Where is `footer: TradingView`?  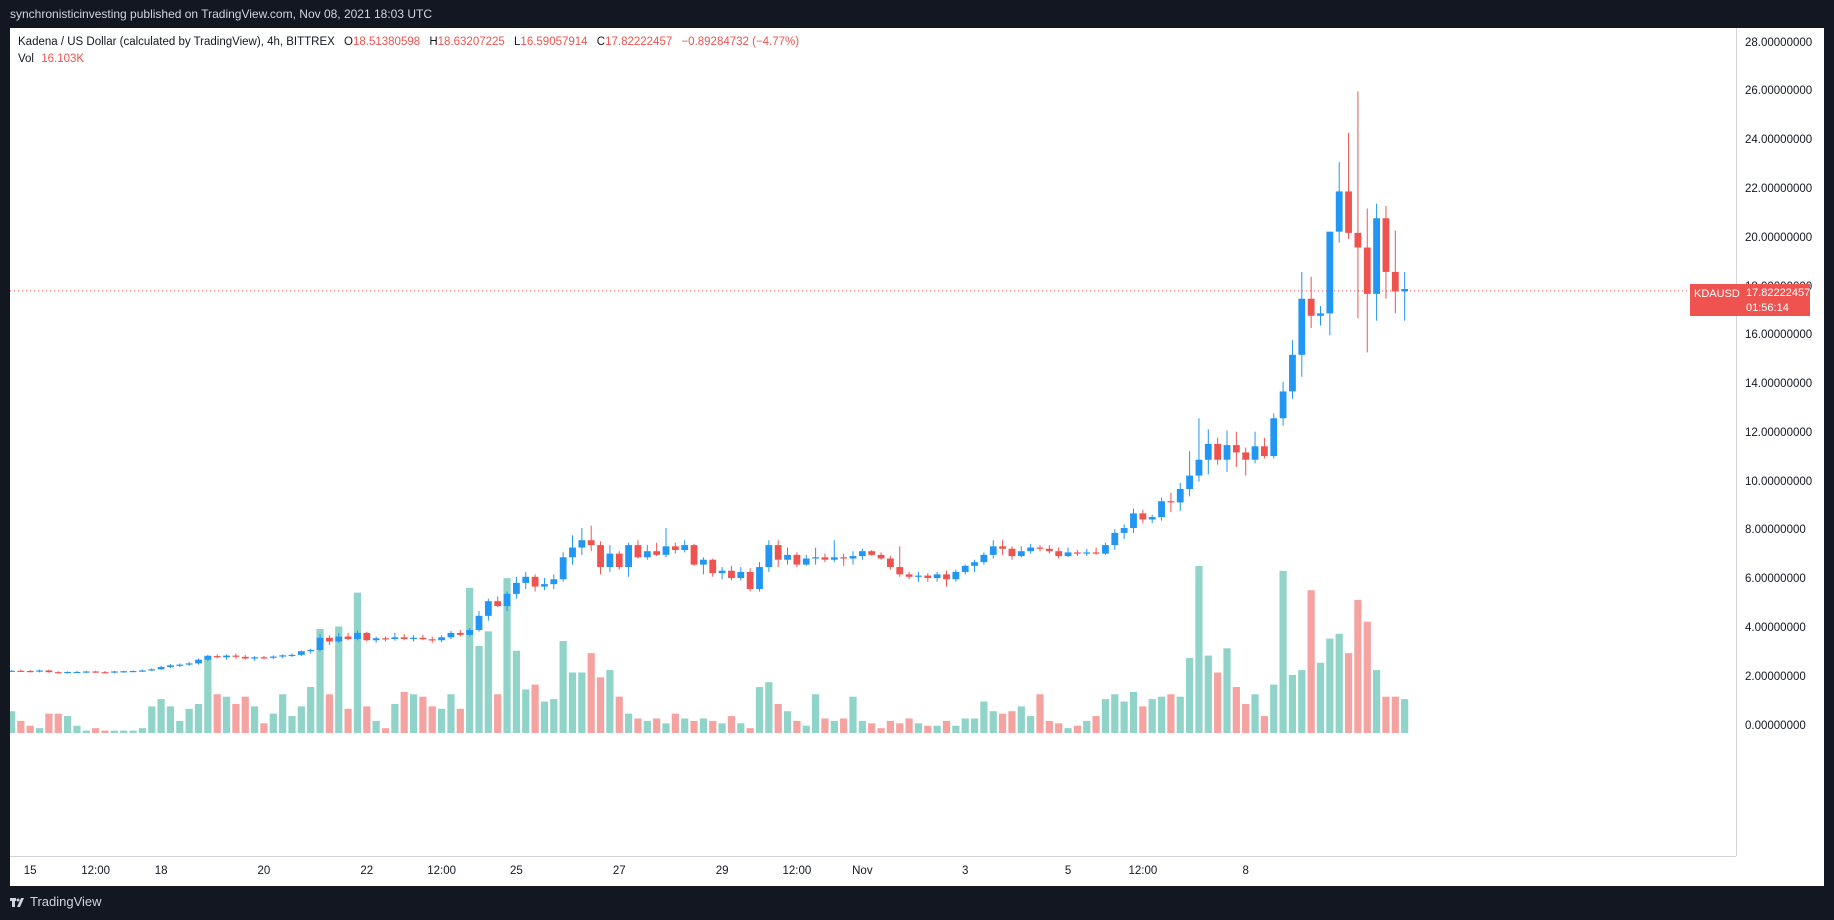
footer: TradingView is located at coordinates (917, 903).